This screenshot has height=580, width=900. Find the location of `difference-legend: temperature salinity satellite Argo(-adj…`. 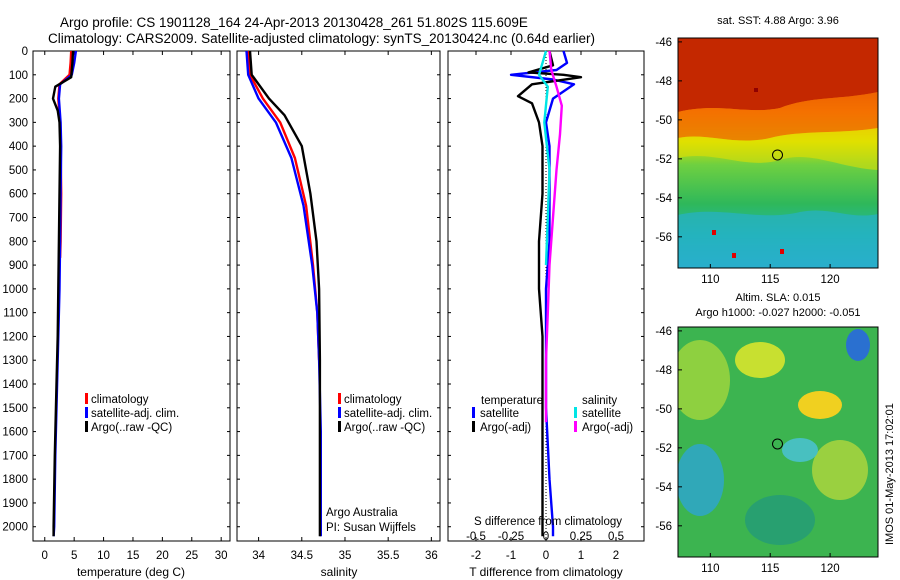

difference-legend: temperature salinity satellite Argo(-adj… is located at coordinates (552, 414).